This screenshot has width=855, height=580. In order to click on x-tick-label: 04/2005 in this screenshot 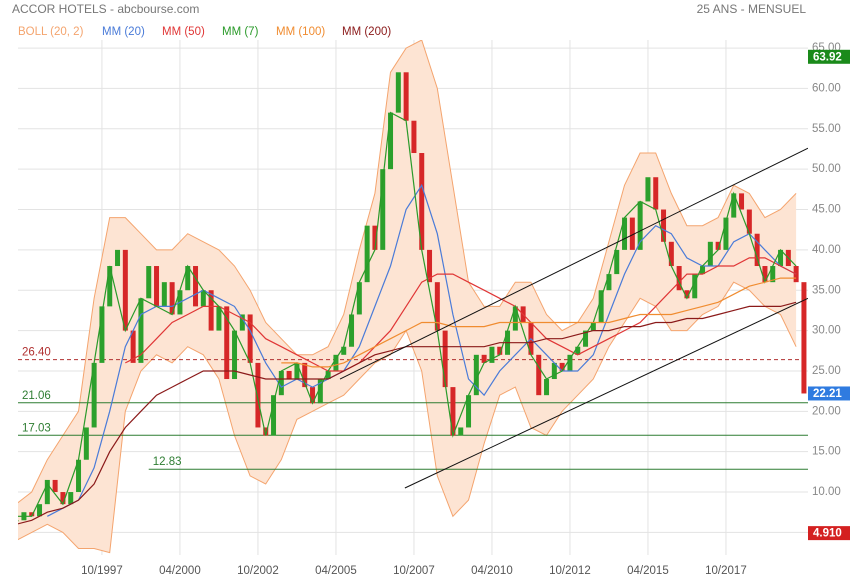, I will do `click(336, 571)`.